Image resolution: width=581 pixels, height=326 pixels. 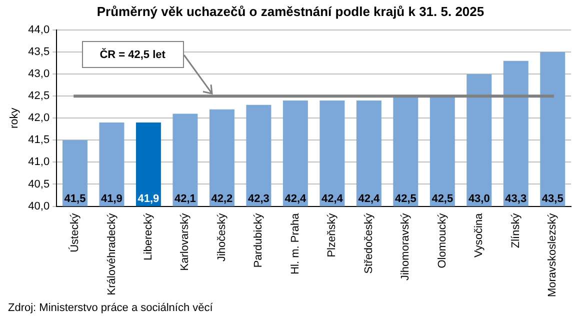 What do you see at coordinates (222, 198) in the screenshot?
I see `data-label: 42,2` at bounding box center [222, 198].